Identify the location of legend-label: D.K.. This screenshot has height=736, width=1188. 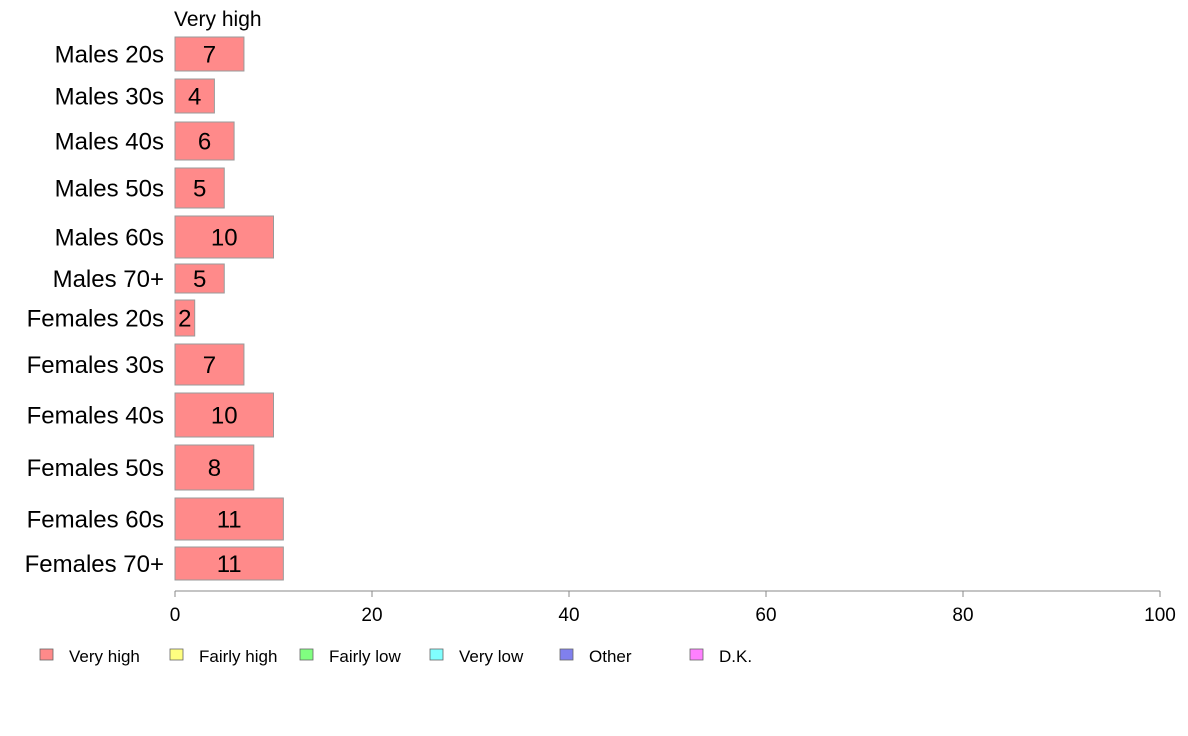
(735, 656).